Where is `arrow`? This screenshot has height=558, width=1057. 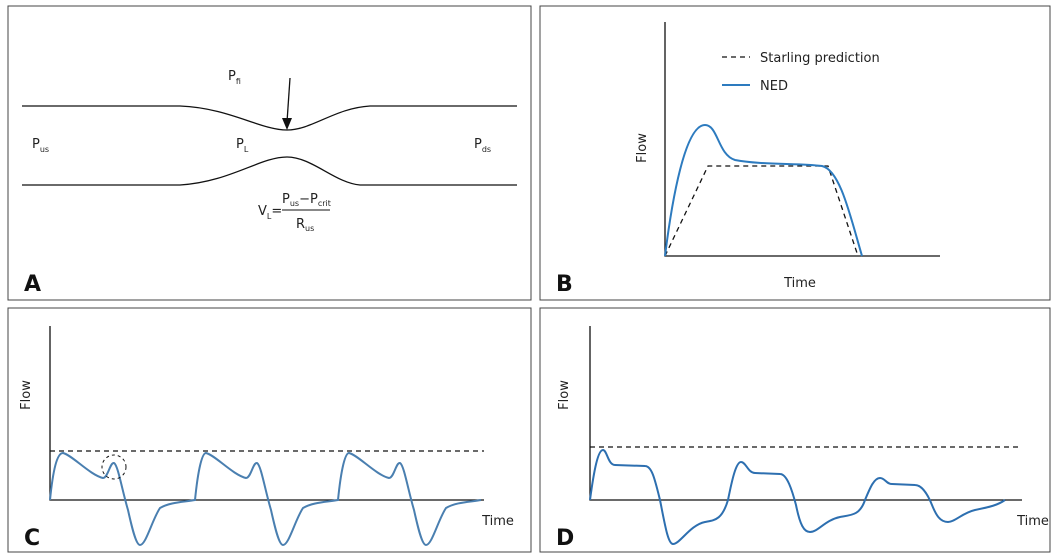
arrow is located at coordinates (288, 100).